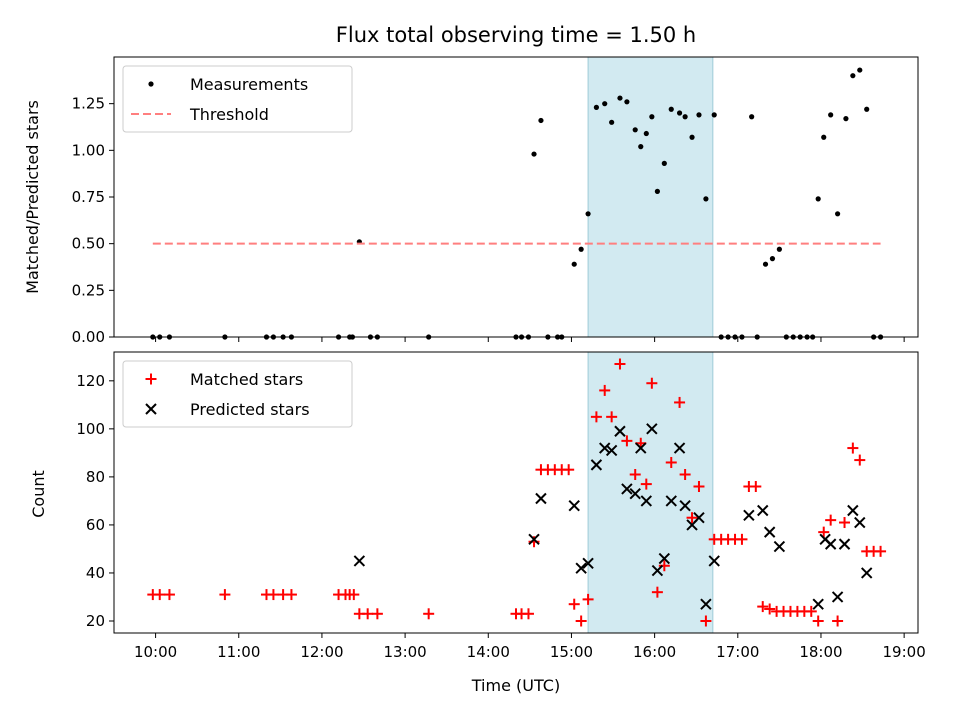  What do you see at coordinates (321, 652) in the screenshot?
I see `x-tick-label: 12:00` at bounding box center [321, 652].